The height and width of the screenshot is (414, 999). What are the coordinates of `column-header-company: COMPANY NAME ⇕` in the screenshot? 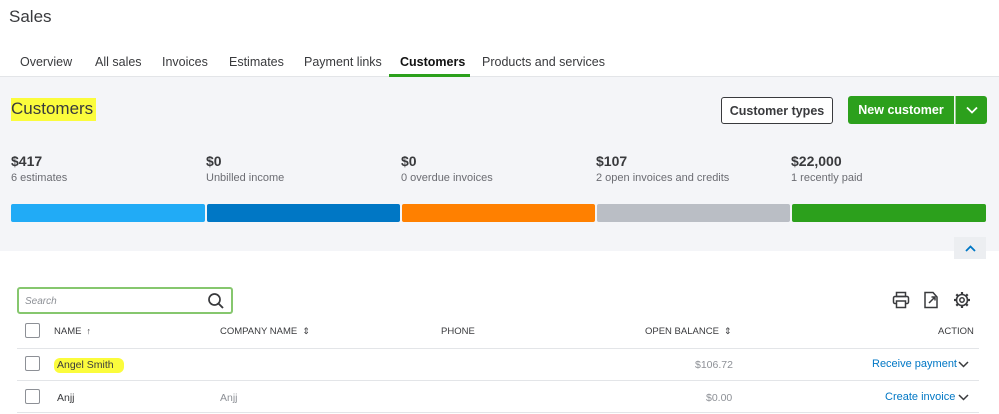 It's located at (265, 331).